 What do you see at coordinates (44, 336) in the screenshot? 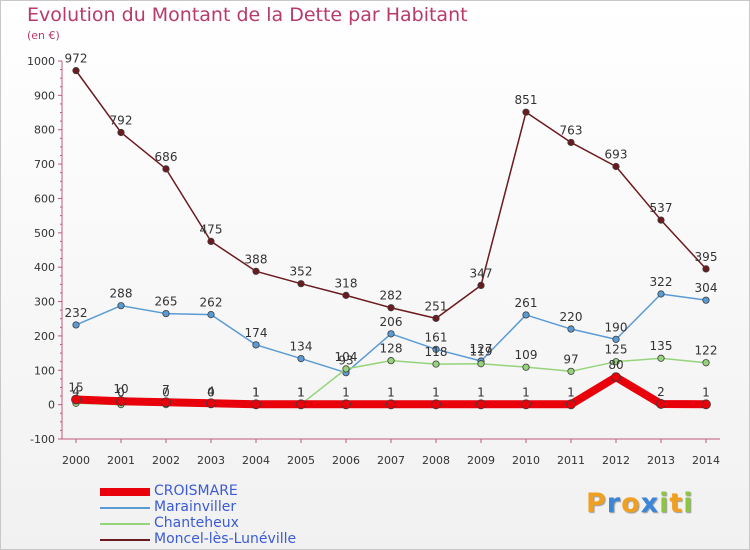
I see `y-tick-label: 200` at bounding box center [44, 336].